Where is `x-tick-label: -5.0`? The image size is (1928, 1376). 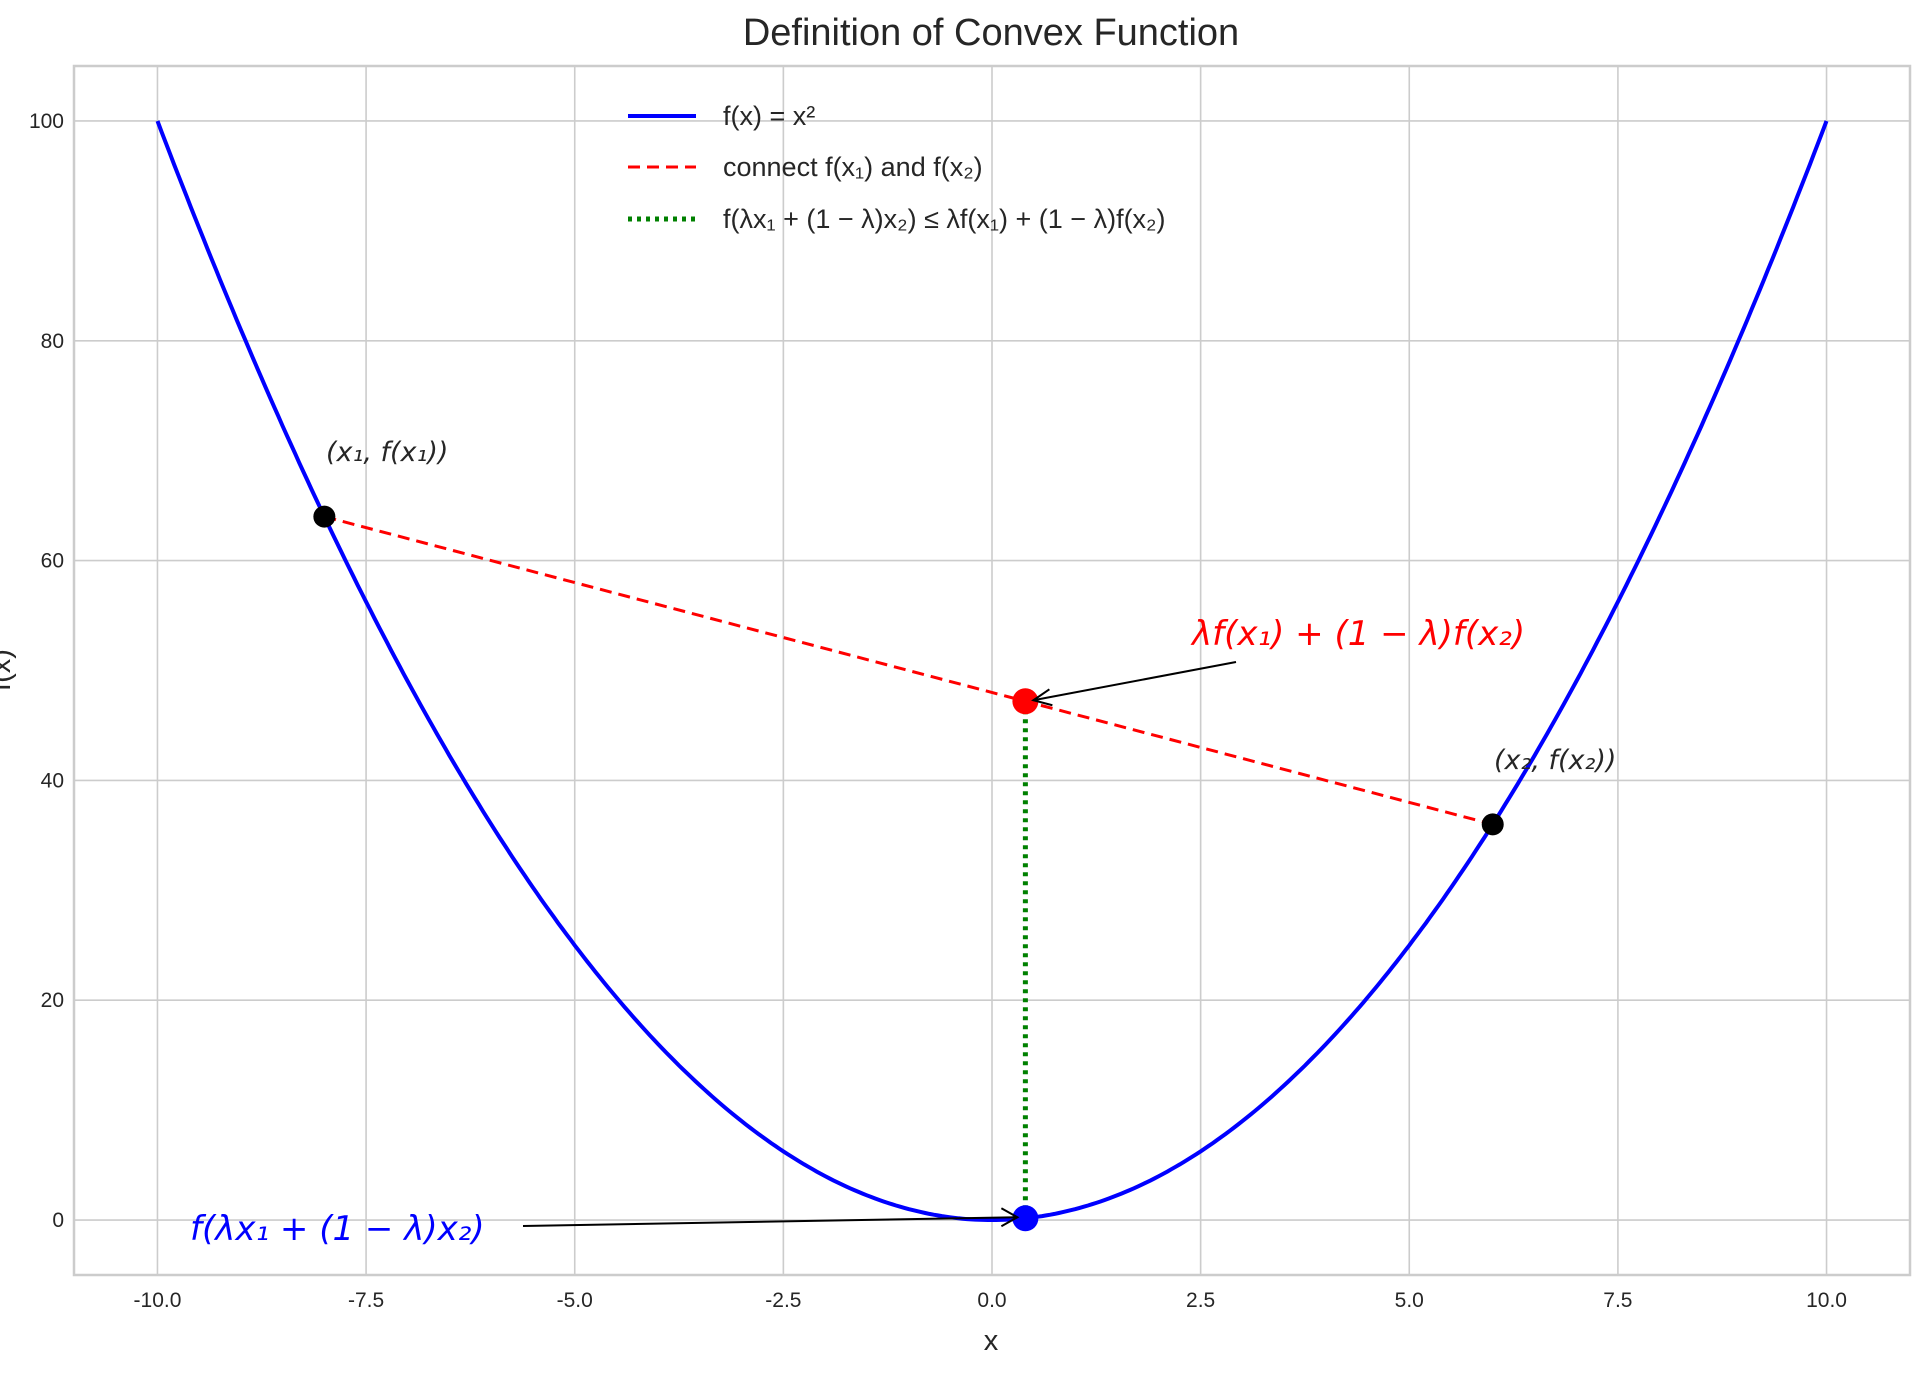 x-tick-label: -5.0 is located at coordinates (575, 1300).